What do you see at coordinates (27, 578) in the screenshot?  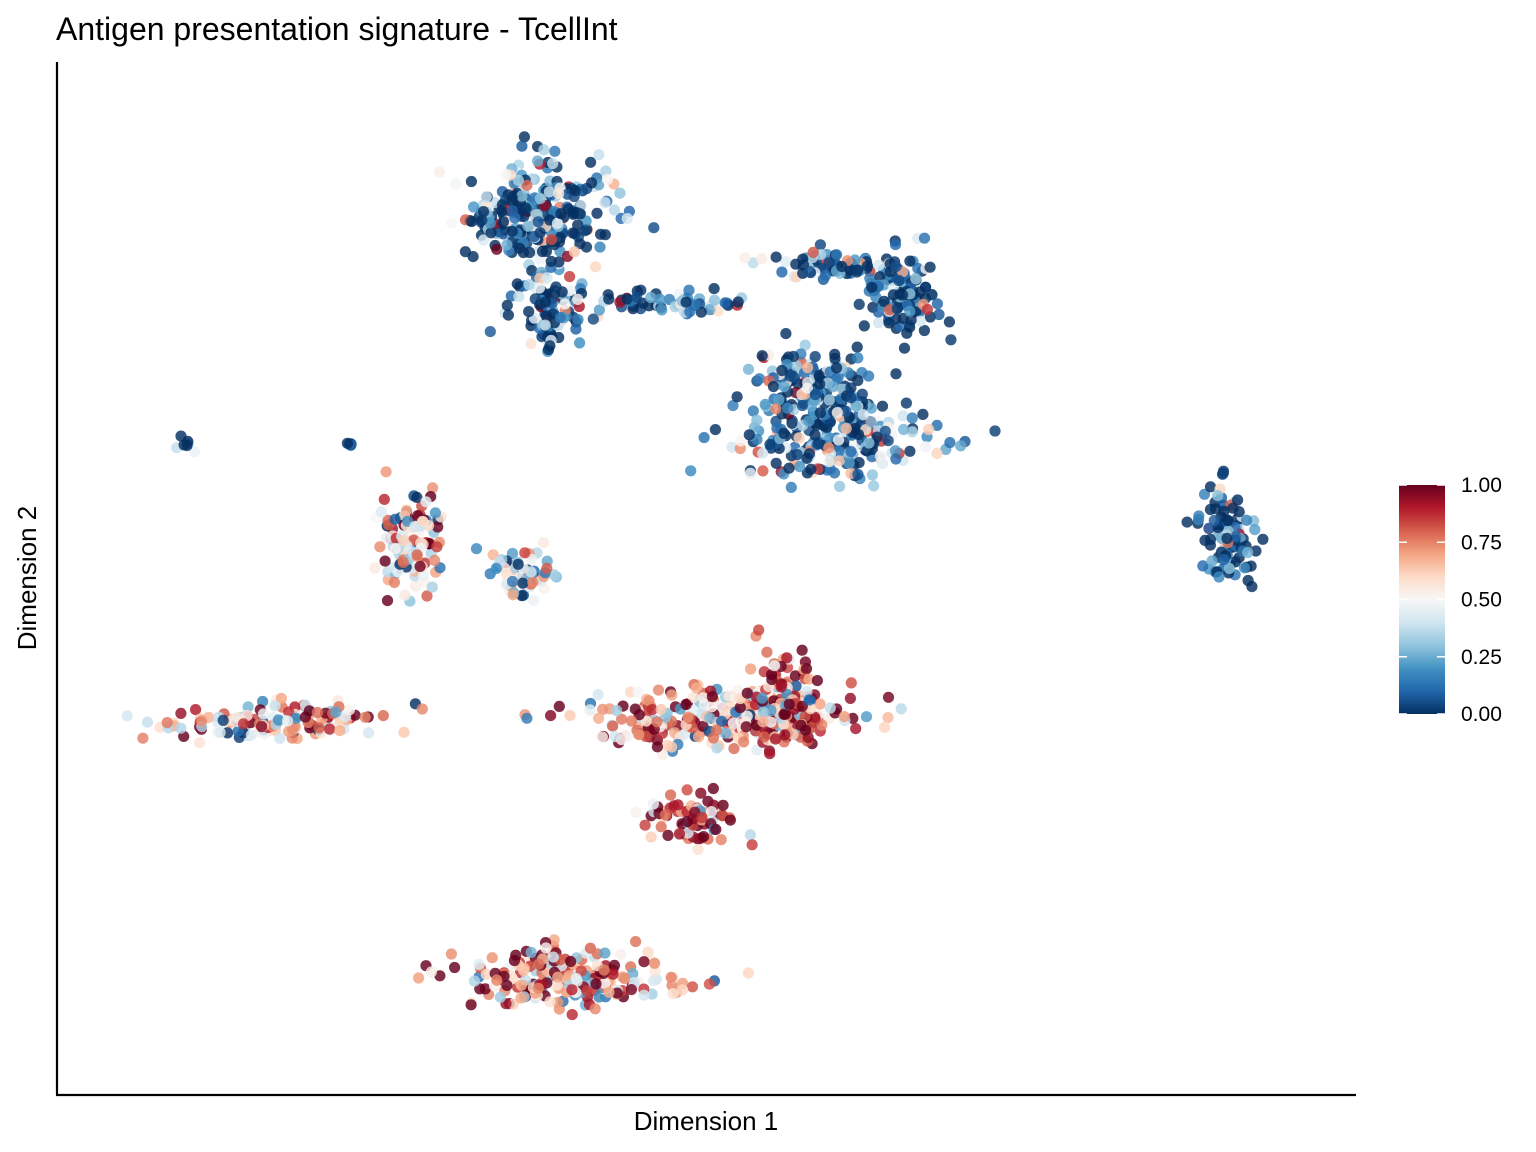 I see `y-axis-label: Dimension 2` at bounding box center [27, 578].